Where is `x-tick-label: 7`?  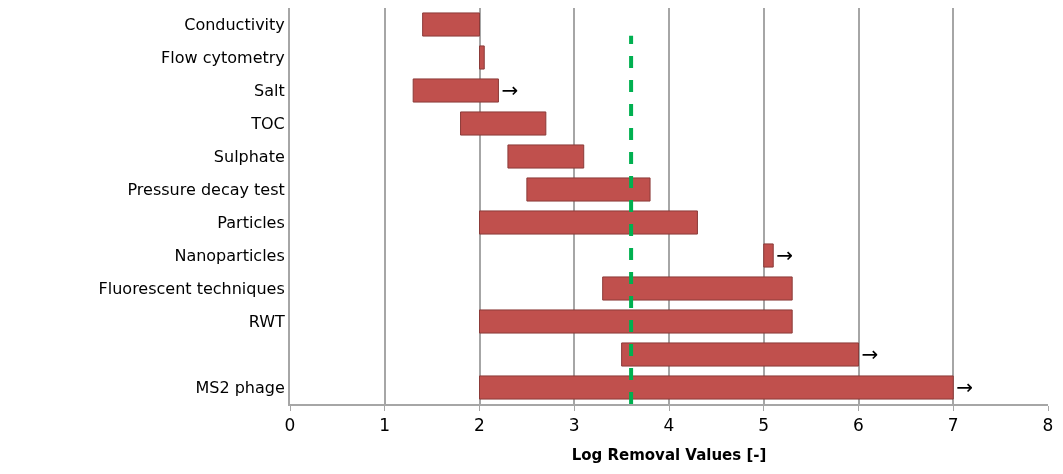 x-tick-label: 7 is located at coordinates (953, 425).